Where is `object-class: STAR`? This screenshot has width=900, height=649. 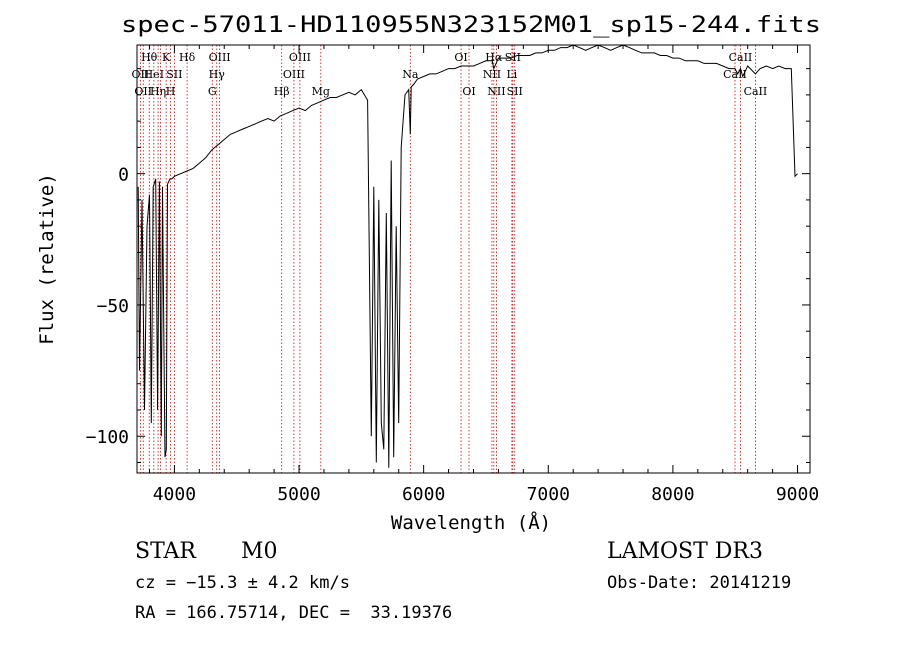
object-class: STAR is located at coordinates (165, 551).